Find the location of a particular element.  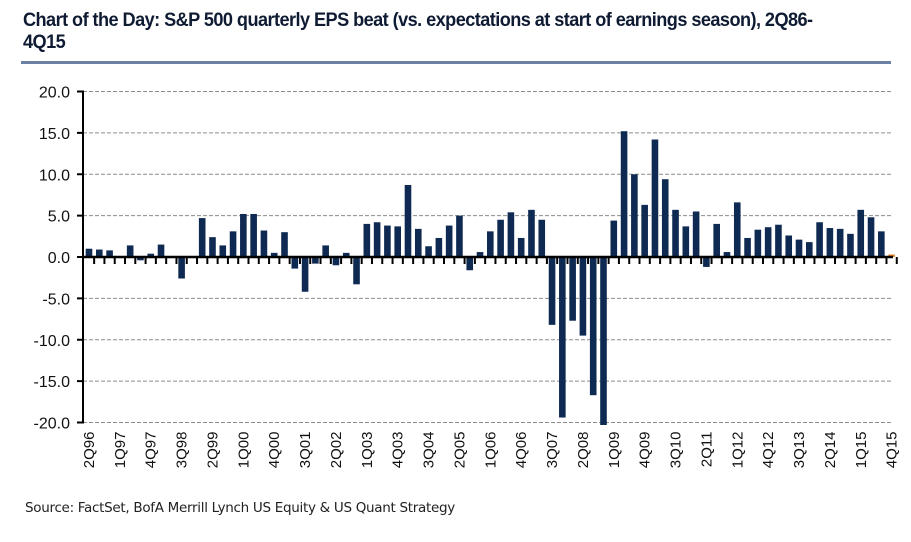

bar-4Q05 is located at coordinates (480, 254).